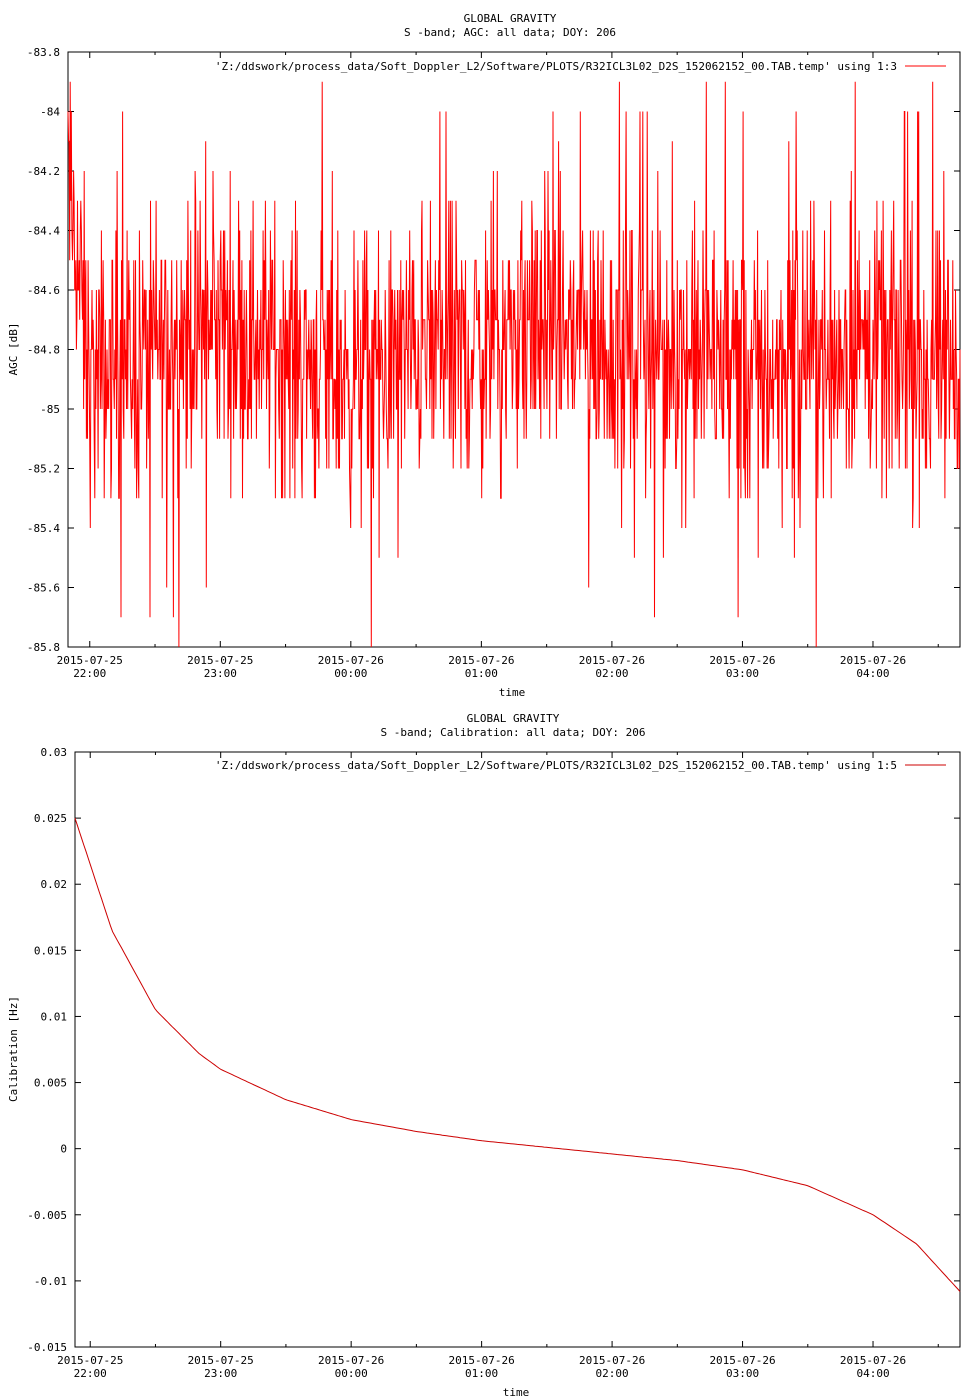 Image resolution: width=980 pixels, height=1400 pixels. I want to click on y-tick-label: -0.01, so click(50, 1281).